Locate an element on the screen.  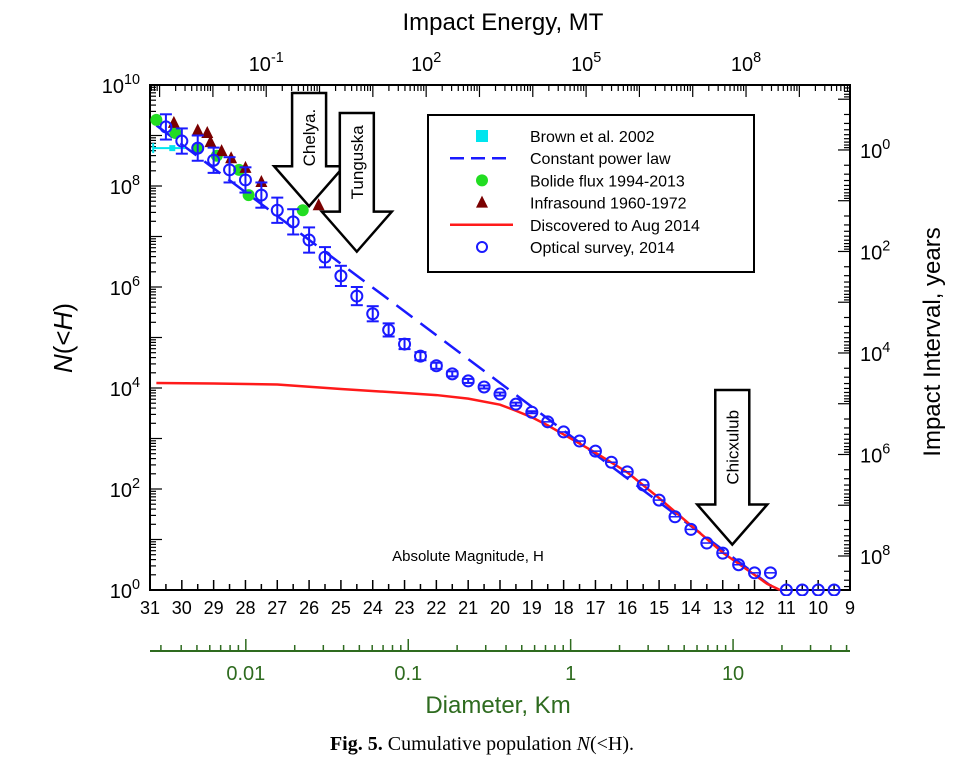
legend-marker-triangle is located at coordinates (482, 201).